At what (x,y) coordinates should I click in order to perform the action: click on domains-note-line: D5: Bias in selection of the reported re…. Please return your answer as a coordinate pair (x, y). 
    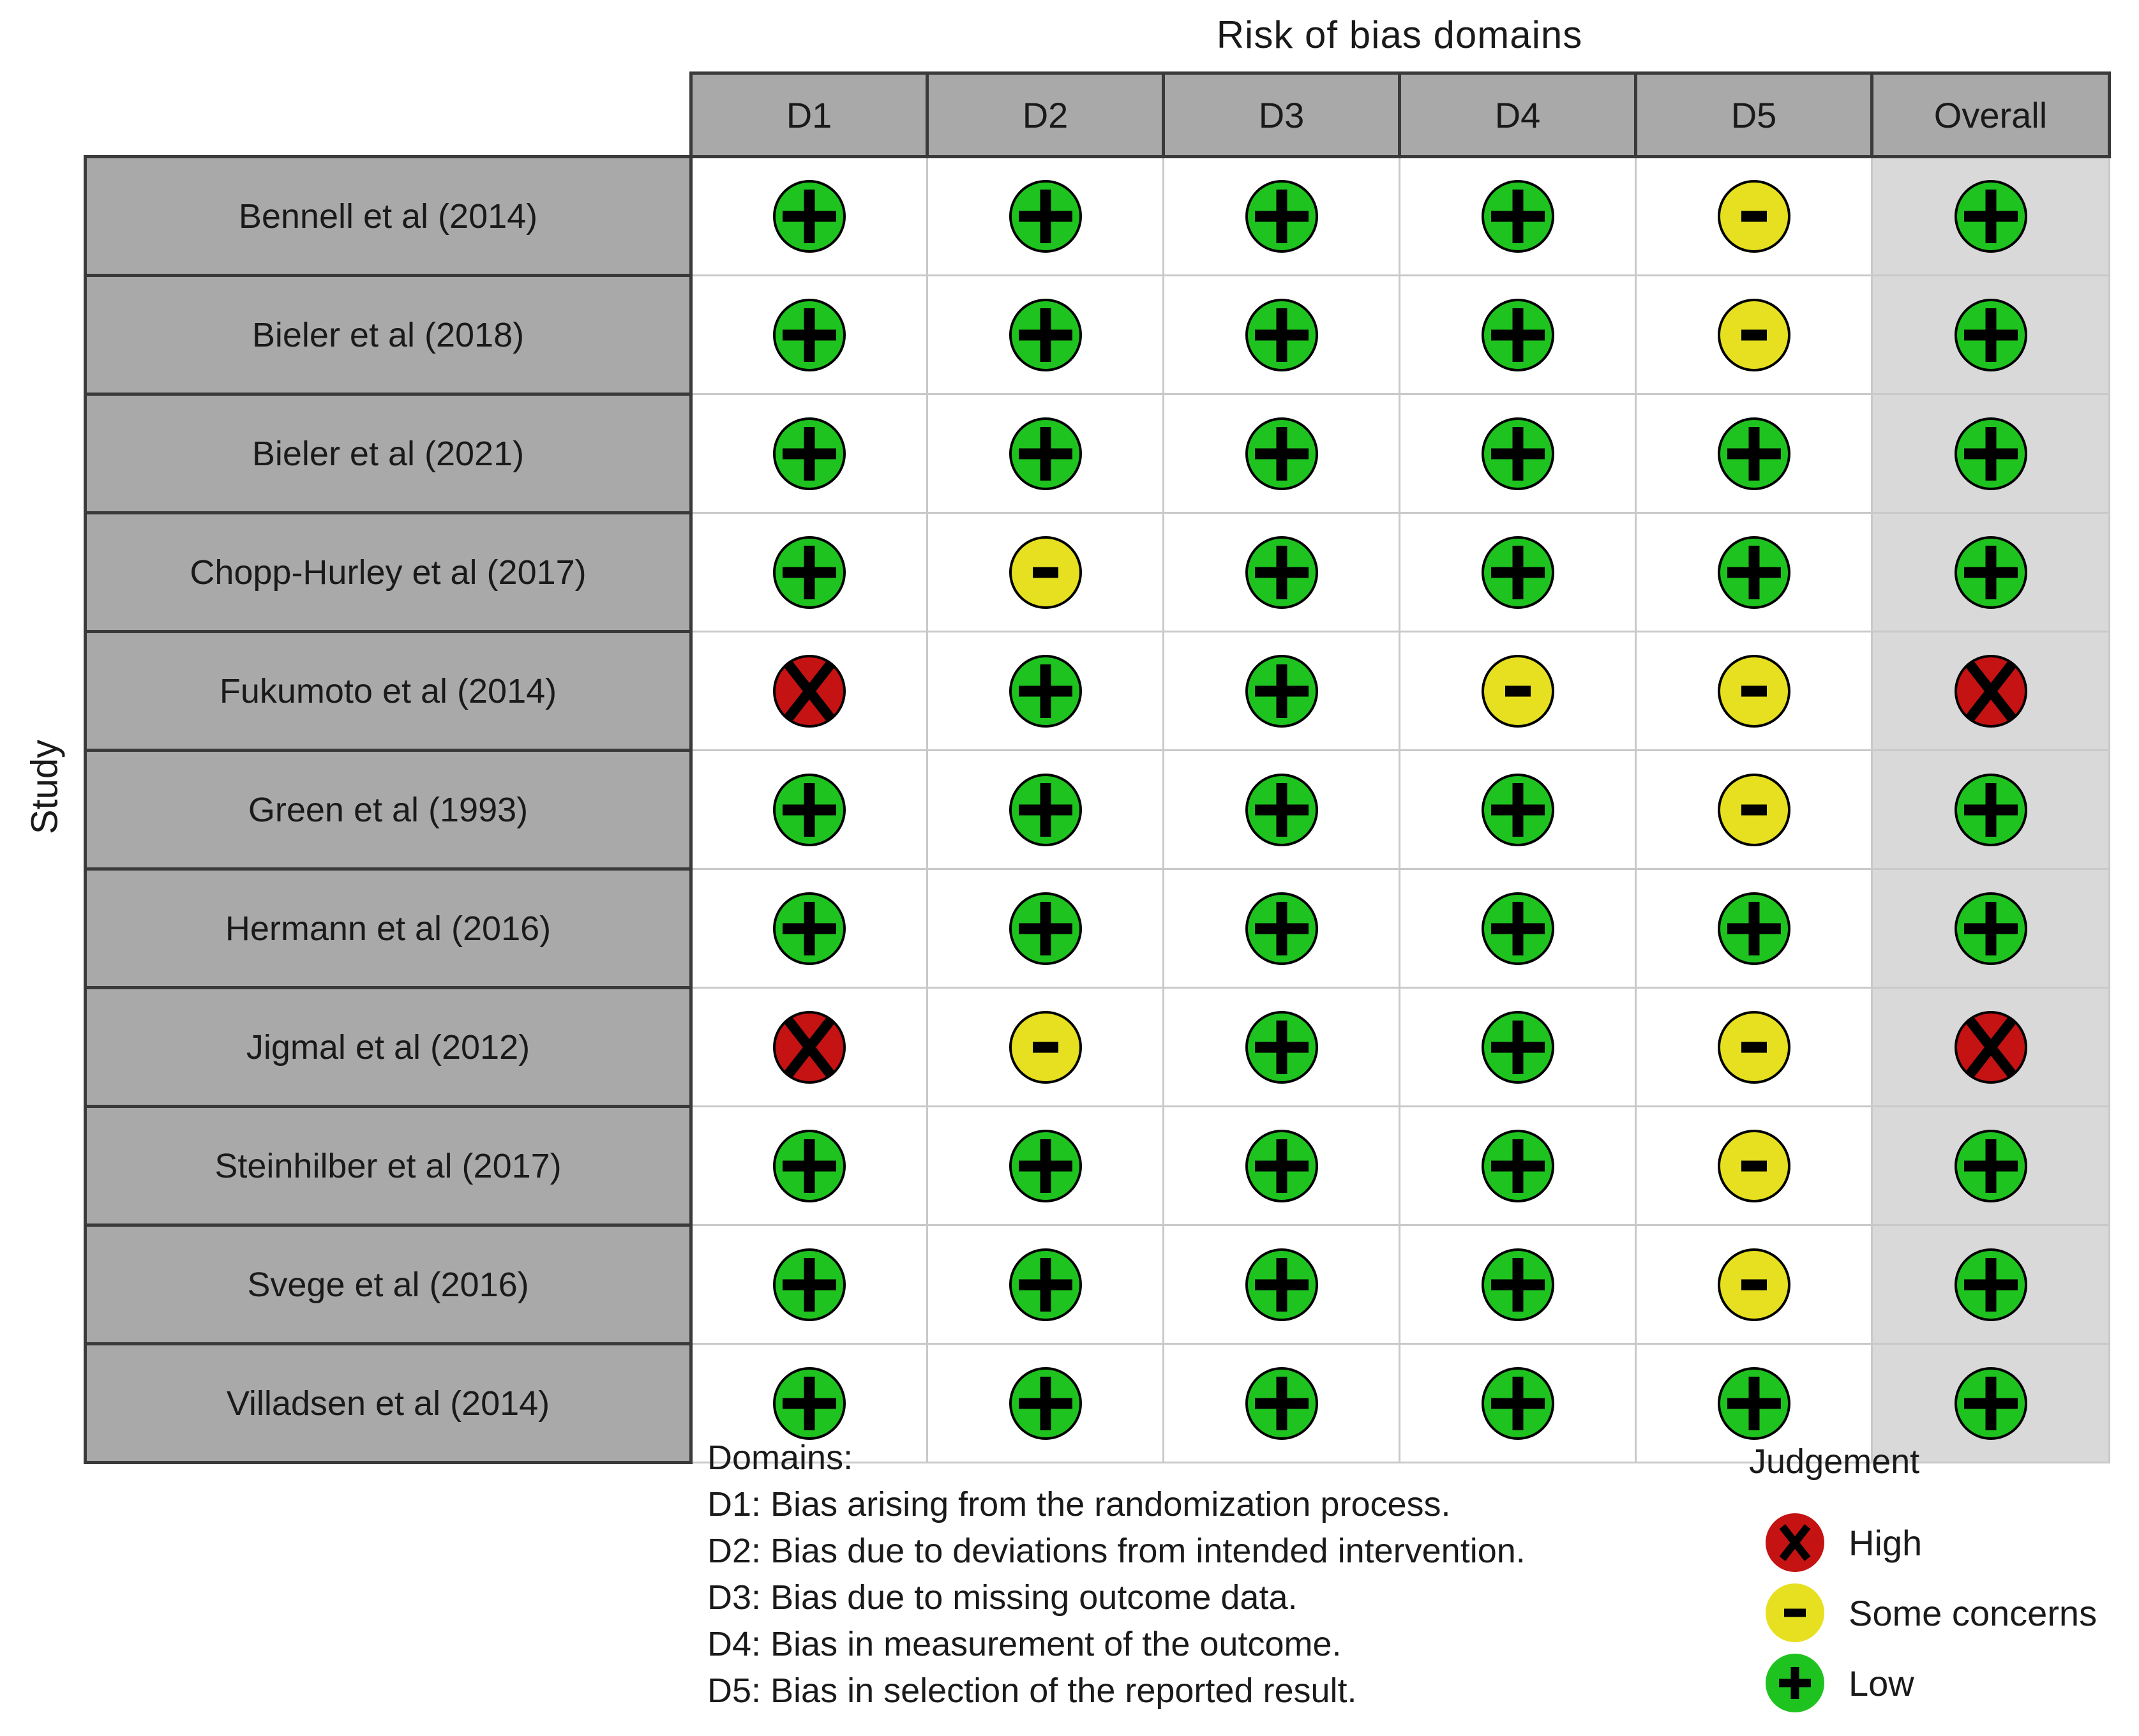
    Looking at the image, I should click on (1032, 1691).